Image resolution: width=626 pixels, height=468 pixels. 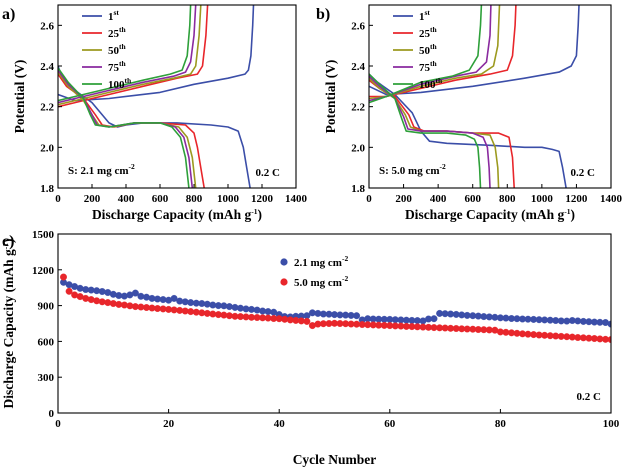 What do you see at coordinates (280, 424) in the screenshot?
I see `x-tick-label: 40` at bounding box center [280, 424].